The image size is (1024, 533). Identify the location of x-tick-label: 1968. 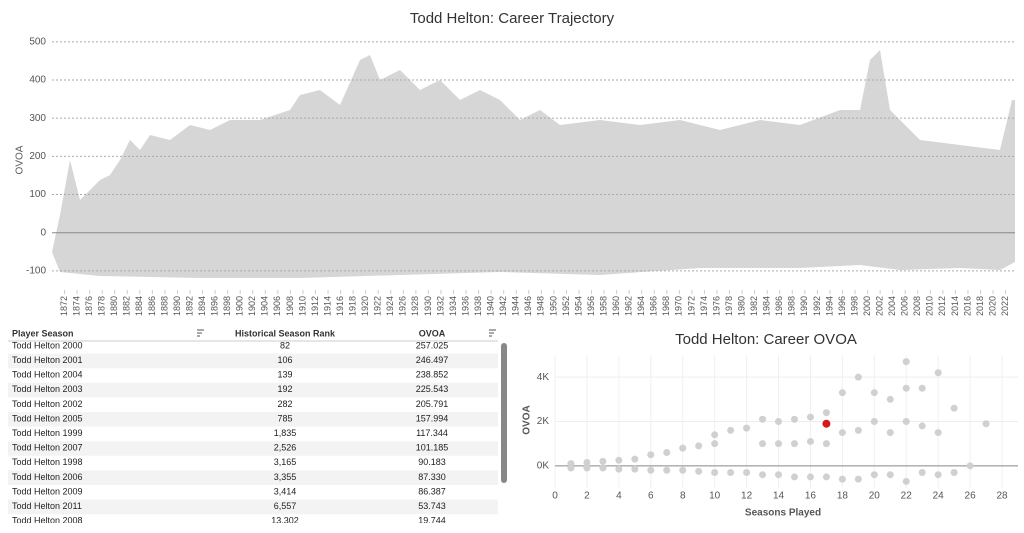
(666, 306).